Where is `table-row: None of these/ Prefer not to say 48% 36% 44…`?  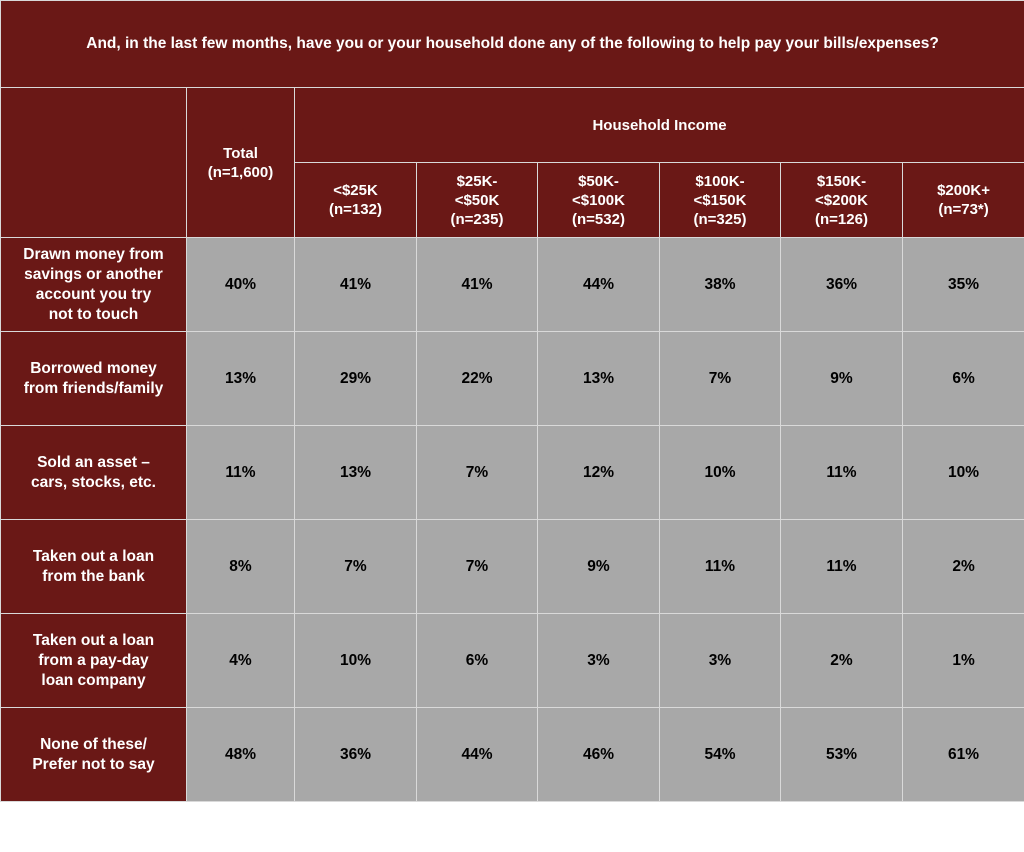
table-row: None of these/ Prefer not to say 48% 36% 44… is located at coordinates (512, 754).